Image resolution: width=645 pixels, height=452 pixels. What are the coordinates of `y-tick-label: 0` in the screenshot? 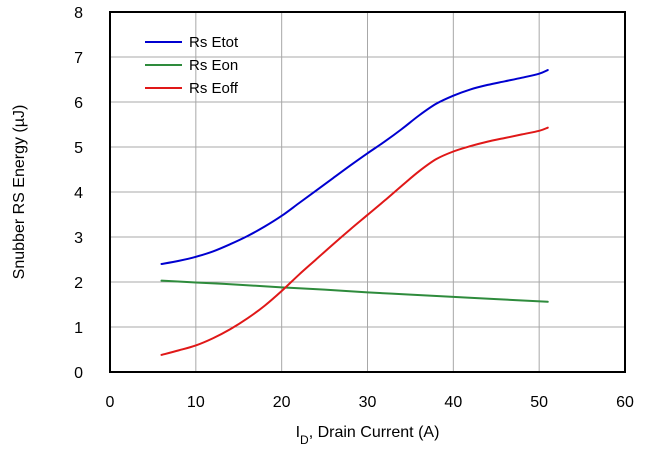 It's located at (78, 373).